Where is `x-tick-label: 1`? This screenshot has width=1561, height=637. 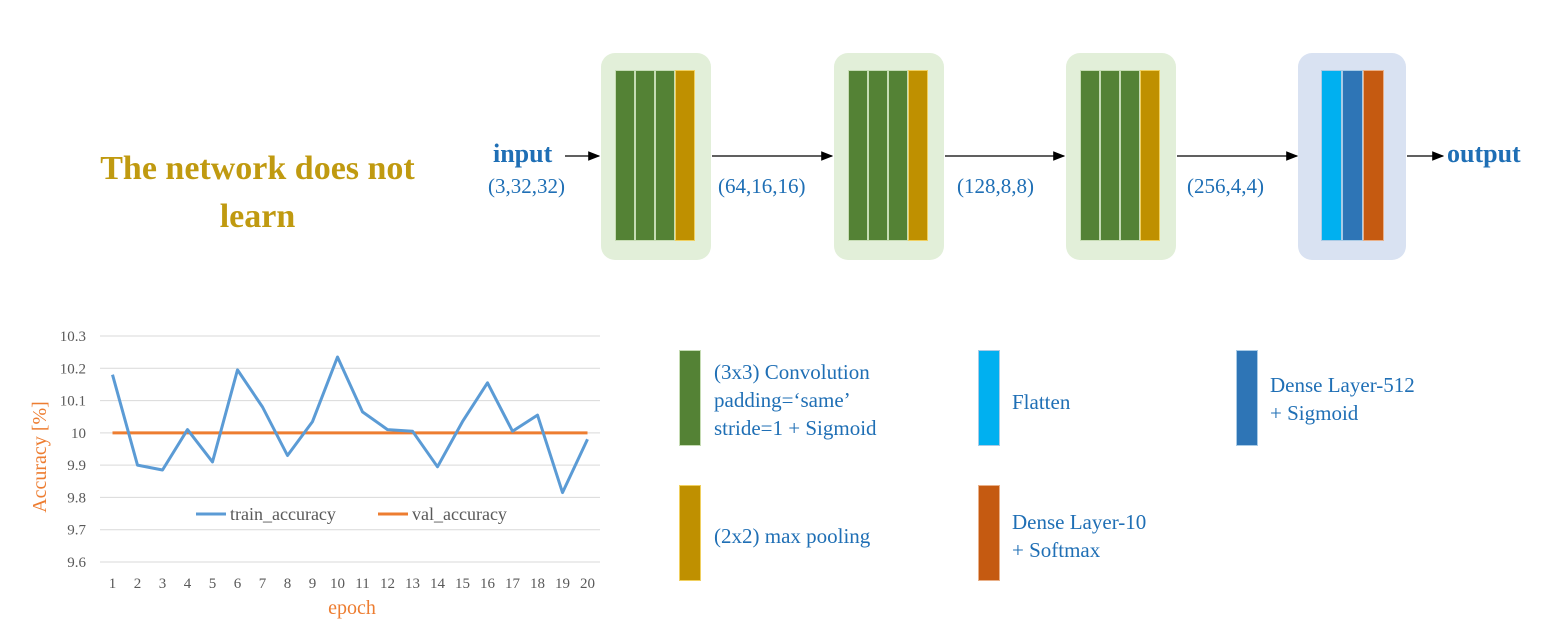 x-tick-label: 1 is located at coordinates (113, 584).